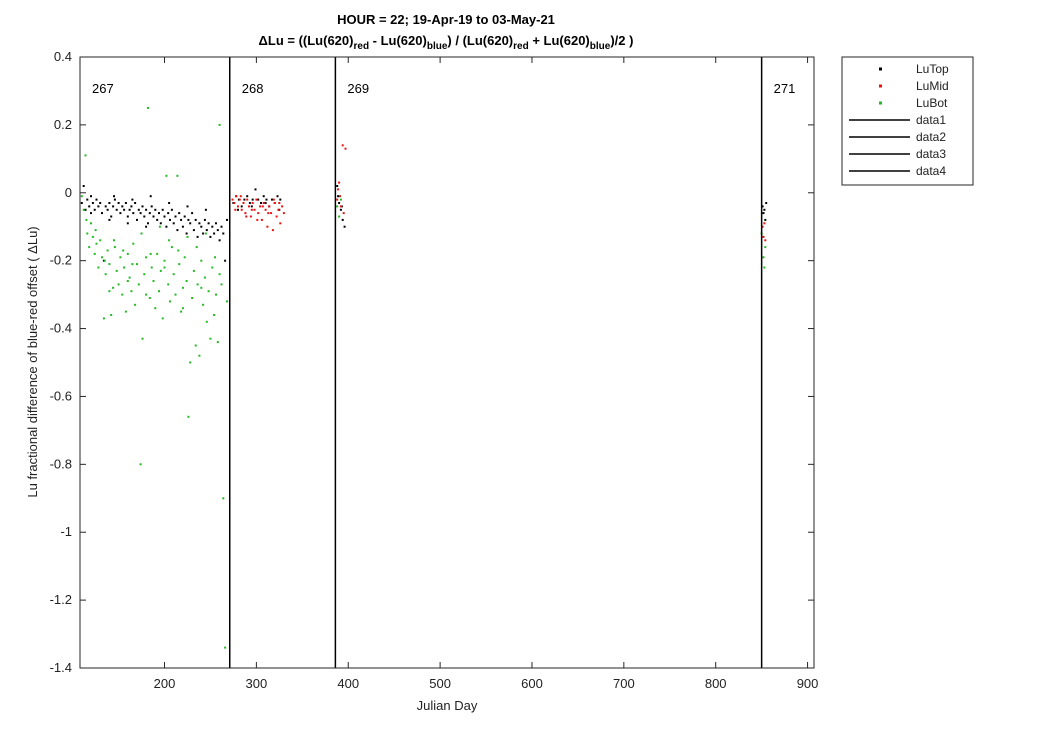  Describe the element at coordinates (521, 46) in the screenshot. I see `title-sub-red2: red` at that location.